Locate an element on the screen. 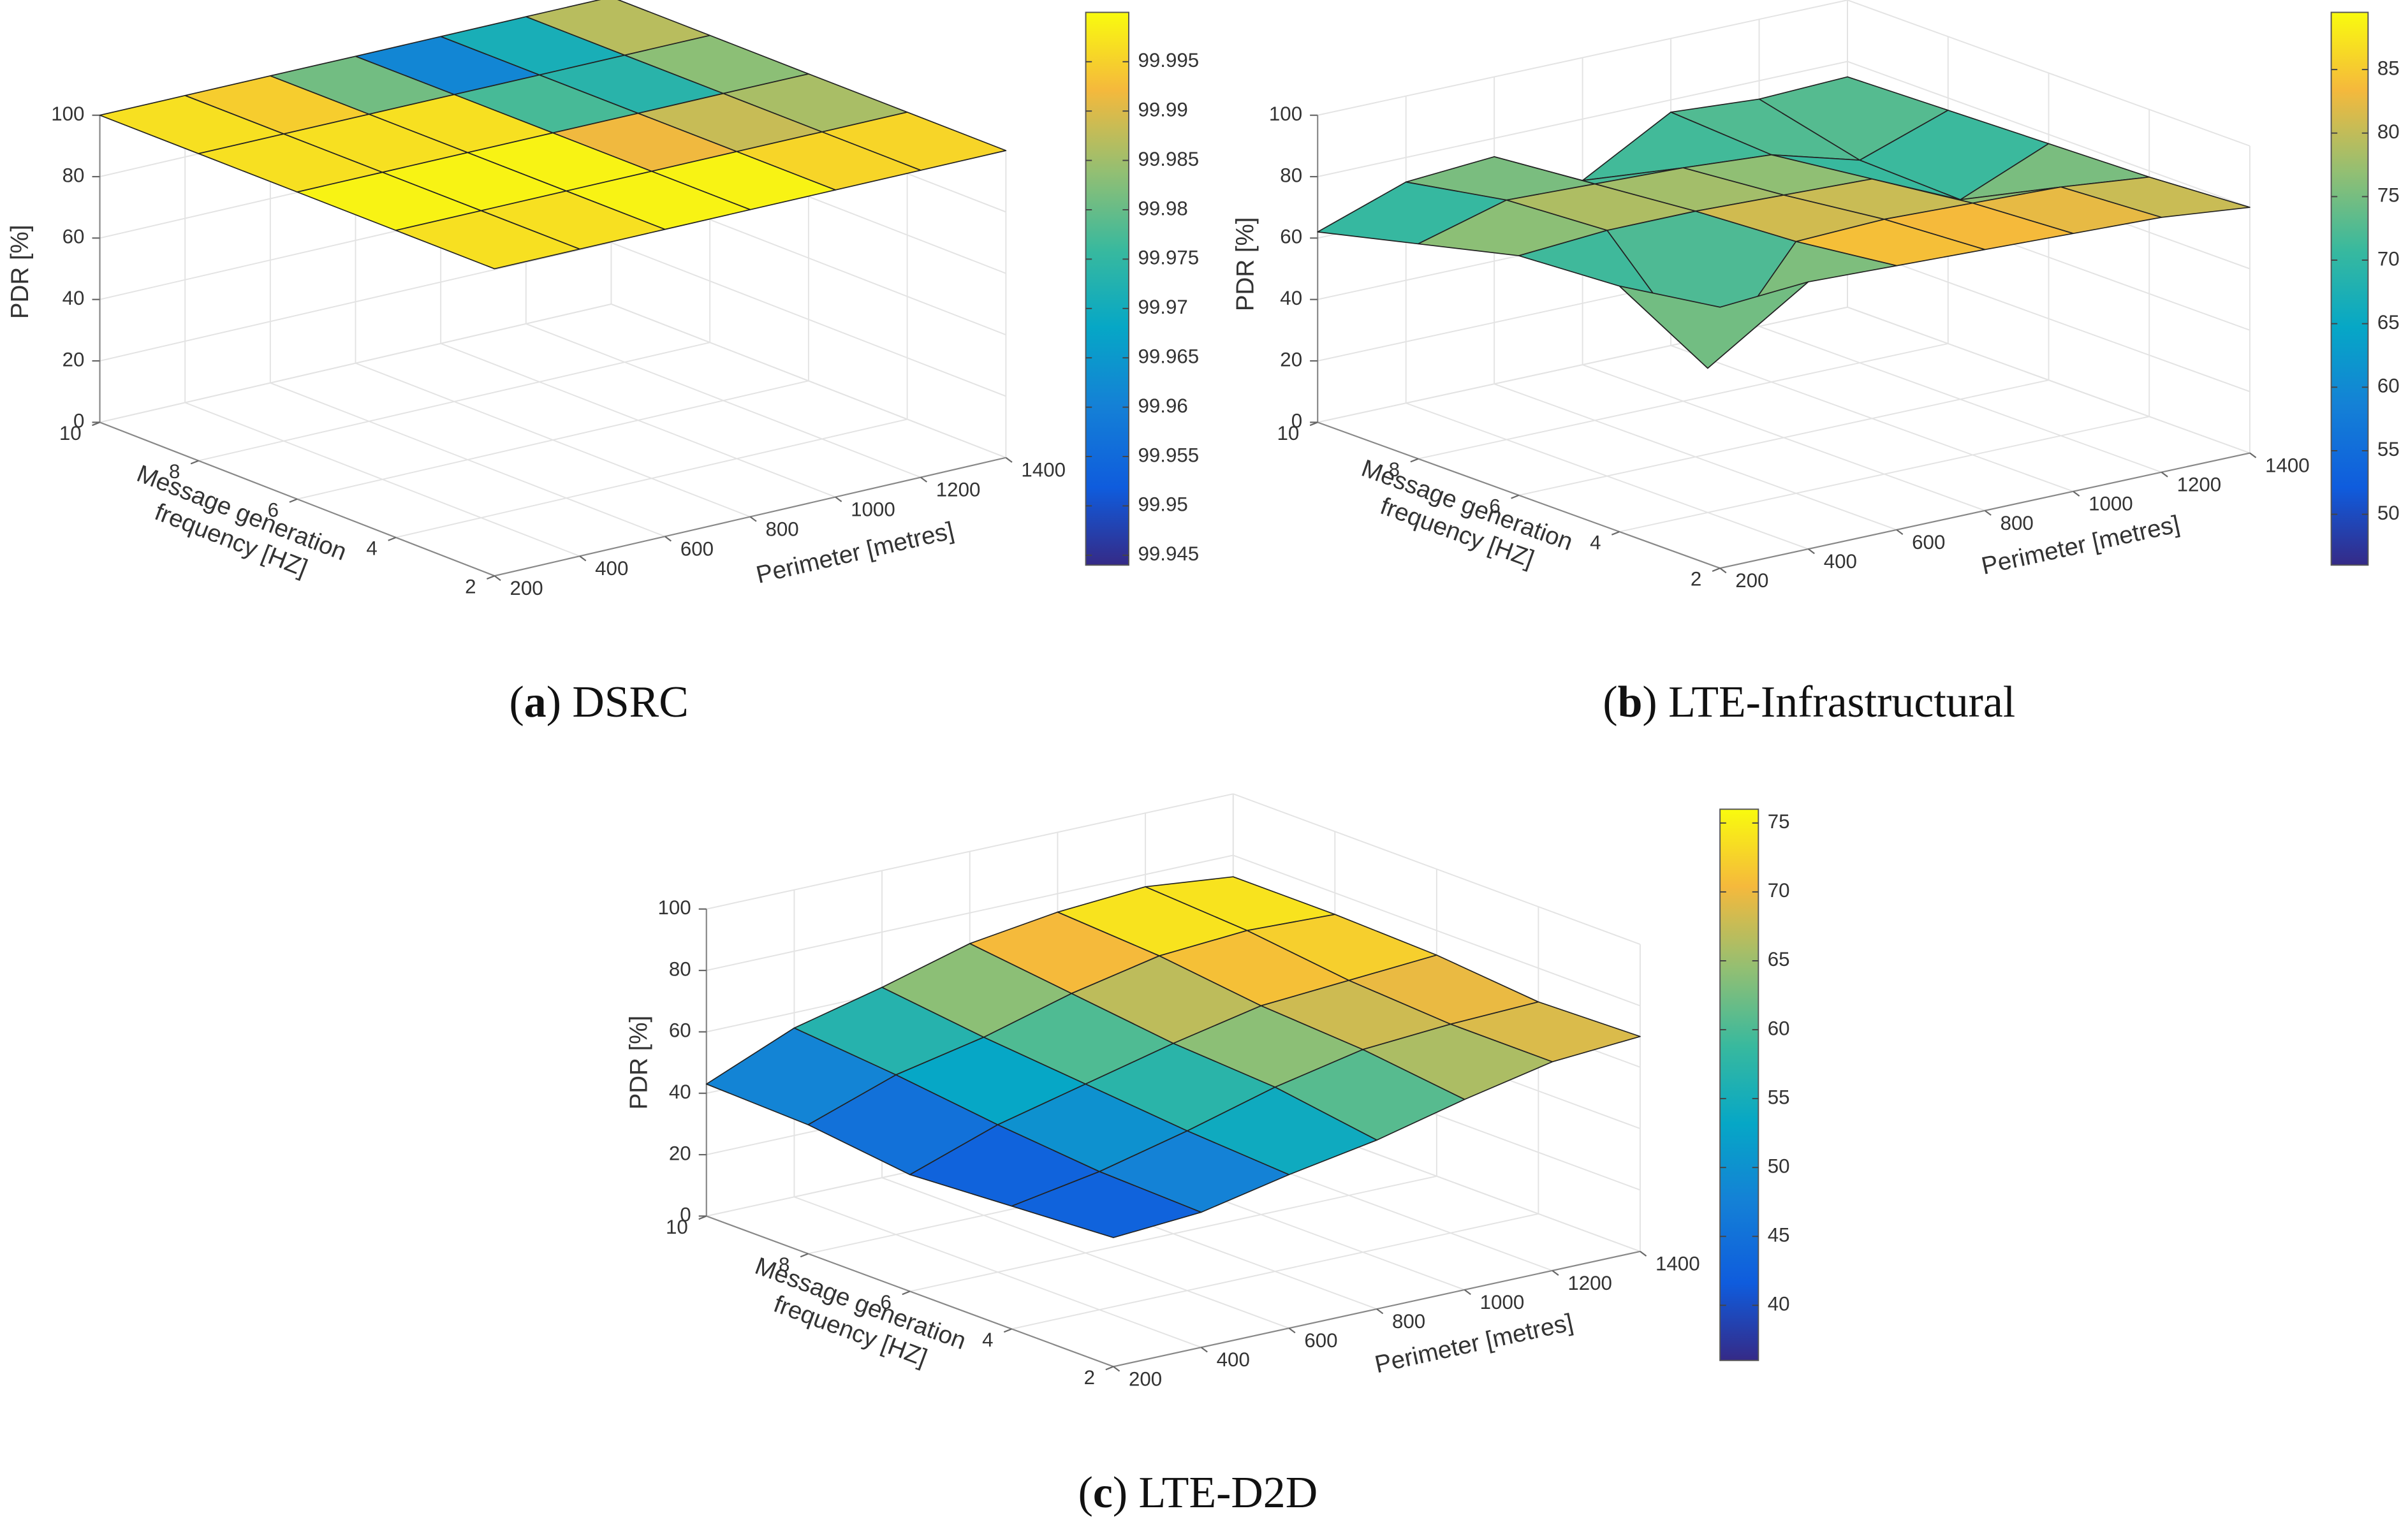 Image resolution: width=2408 pixels, height=1534 pixels. colorbar-tick-label: 50 is located at coordinates (2388, 513).